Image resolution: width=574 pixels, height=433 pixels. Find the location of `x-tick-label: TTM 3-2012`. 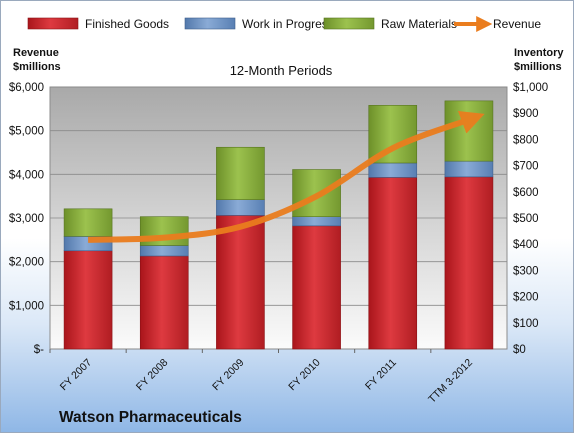

x-tick-label: TTM 3-2012 is located at coordinates (450, 381).